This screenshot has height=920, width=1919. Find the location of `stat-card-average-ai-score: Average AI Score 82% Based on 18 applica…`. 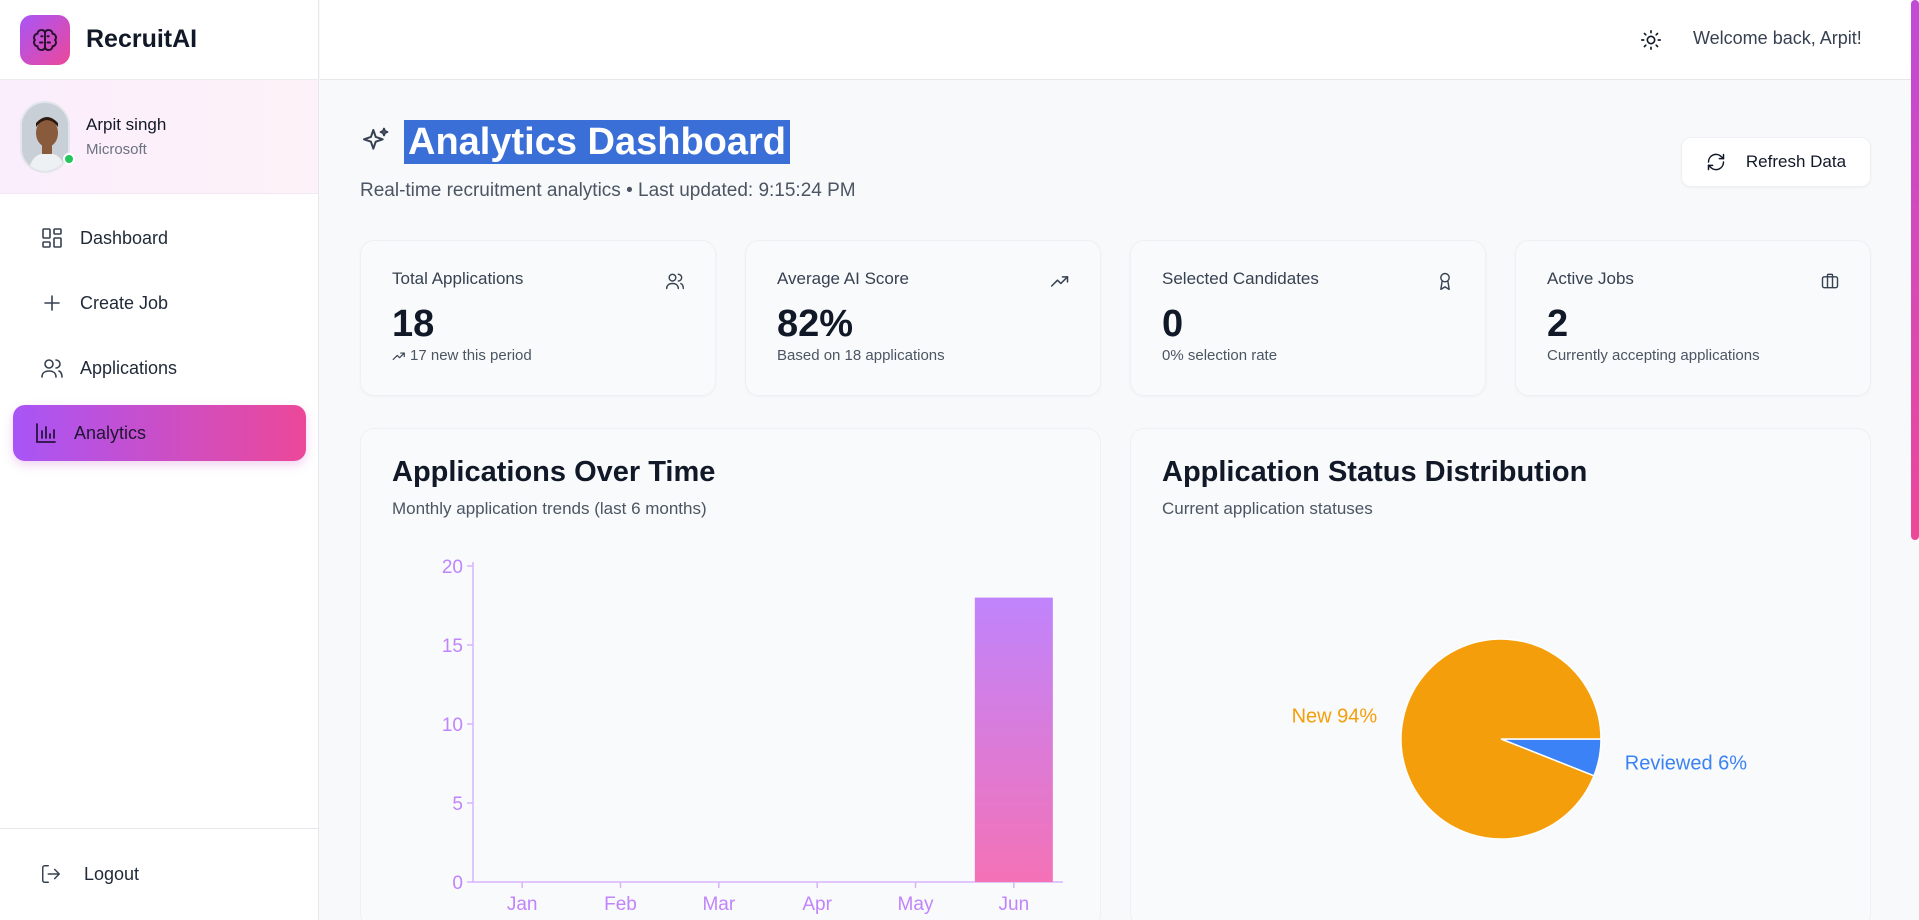

stat-card-average-ai-score: Average AI Score 82% Based on 18 applica… is located at coordinates (923, 318).